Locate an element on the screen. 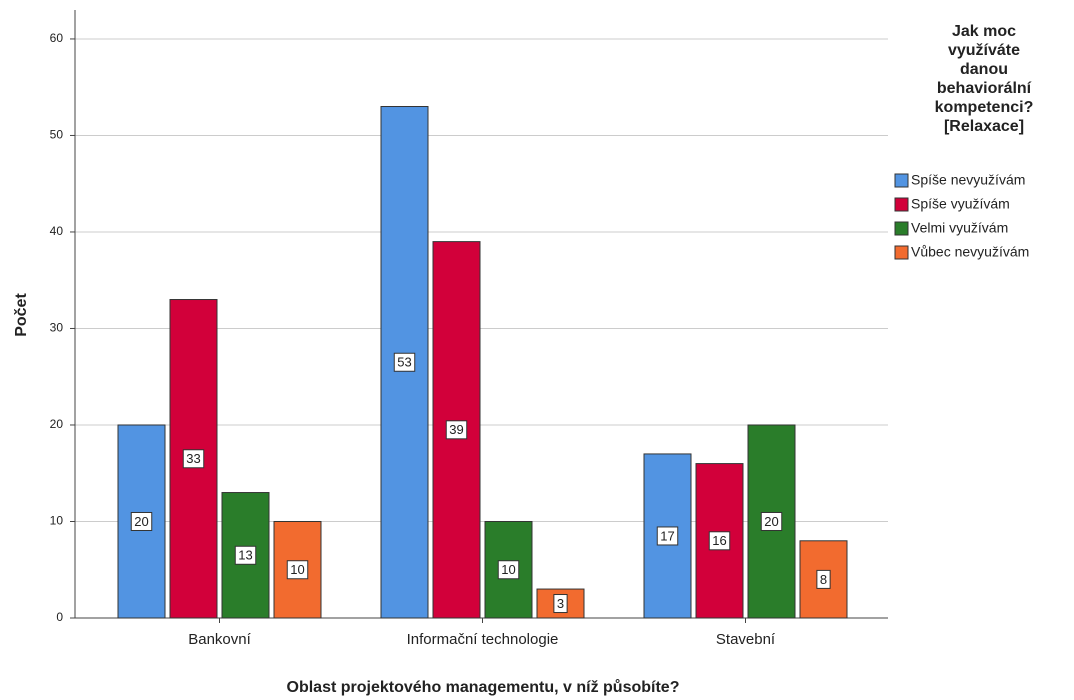  data-label: 16 is located at coordinates (719, 540).